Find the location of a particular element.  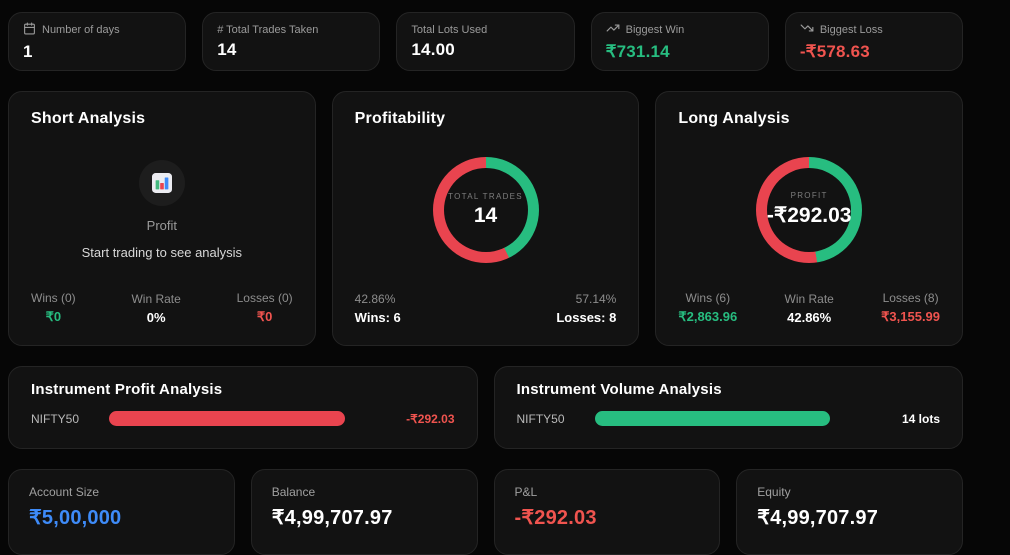

balance-card: Balance ₹4,99,707.97 is located at coordinates (364, 512).